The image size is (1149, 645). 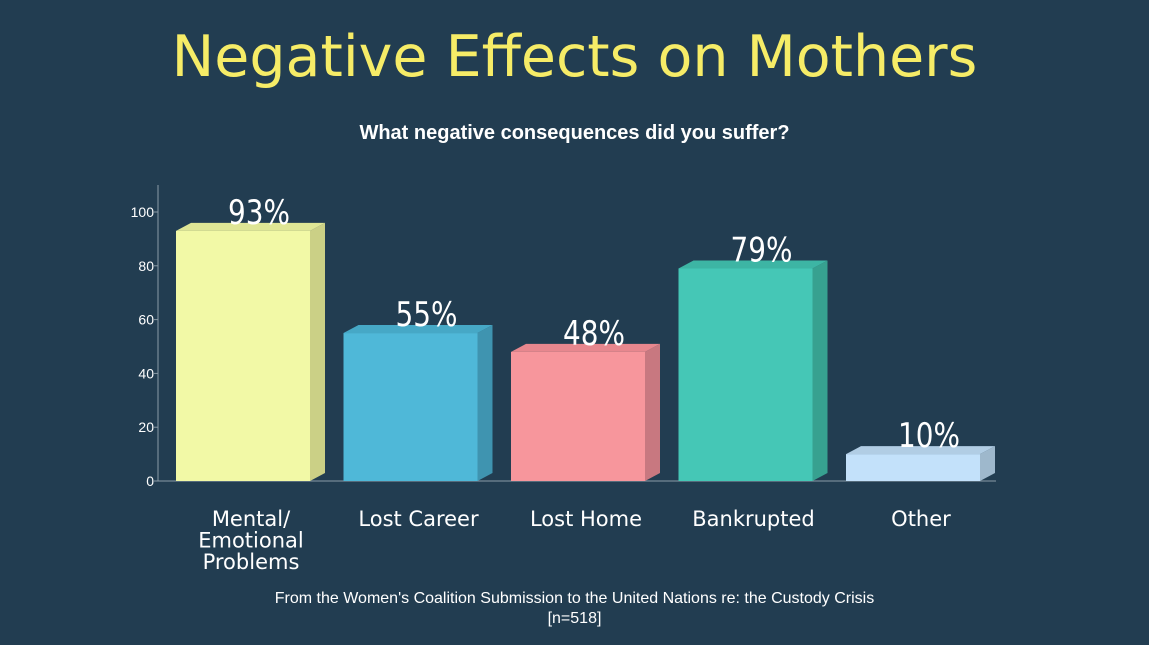 I want to click on y-tick-label: 20, so click(x=146, y=427).